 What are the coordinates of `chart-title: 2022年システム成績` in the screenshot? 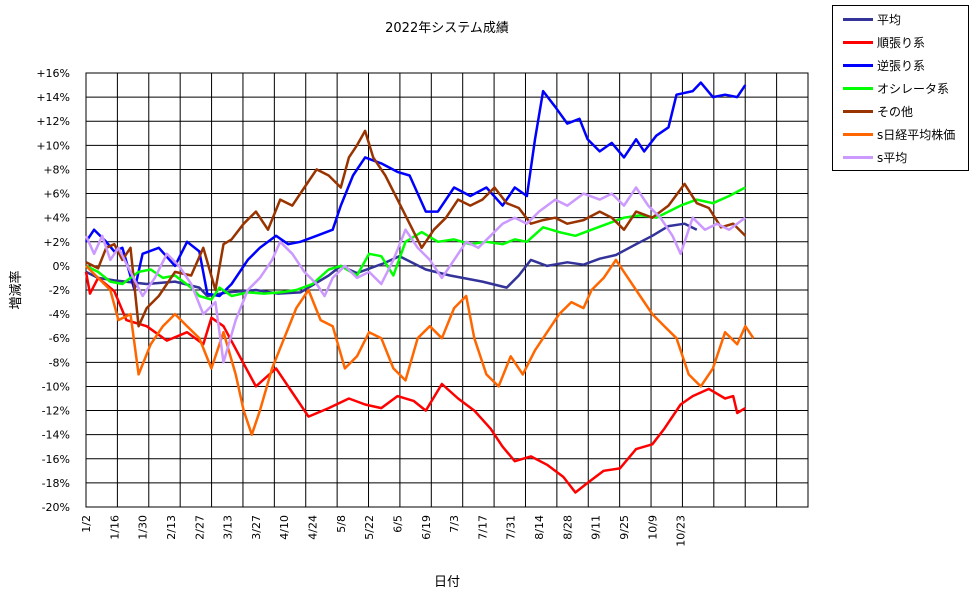 It's located at (447, 28).